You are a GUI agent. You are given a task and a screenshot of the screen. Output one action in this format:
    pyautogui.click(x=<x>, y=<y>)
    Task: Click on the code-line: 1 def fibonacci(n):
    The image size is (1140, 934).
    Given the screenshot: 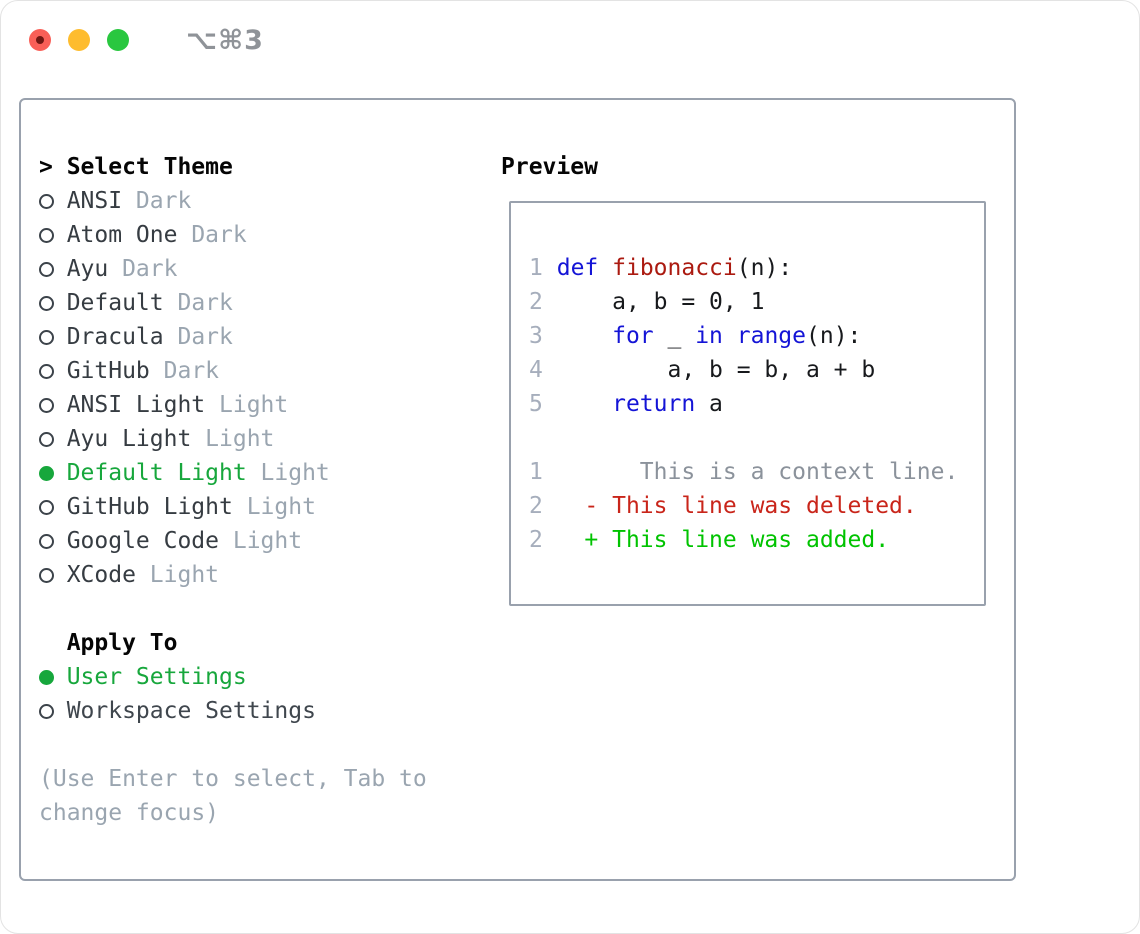 What is the action you would take?
    pyautogui.click(x=756, y=268)
    